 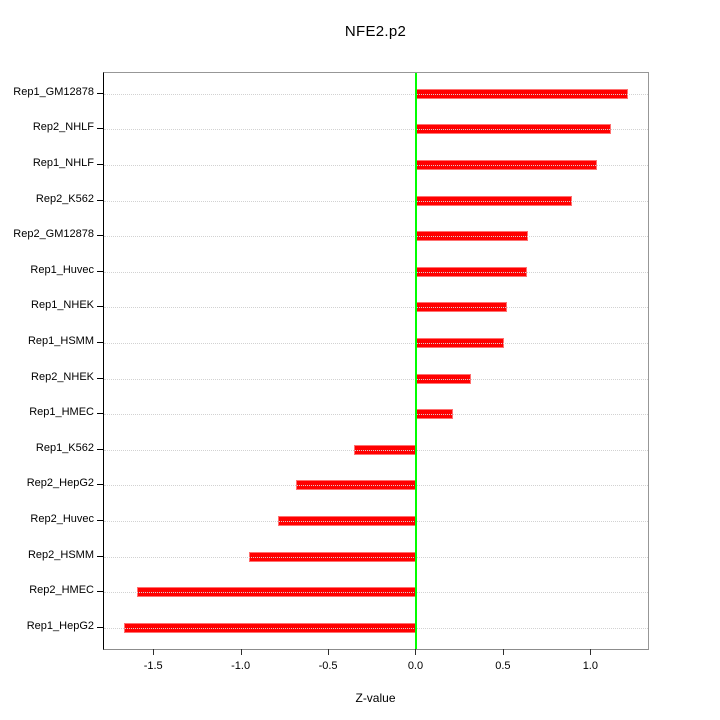 What do you see at coordinates (61, 590) in the screenshot?
I see `y-axis-label-Rep2_HMEC: Rep2_HMEC` at bounding box center [61, 590].